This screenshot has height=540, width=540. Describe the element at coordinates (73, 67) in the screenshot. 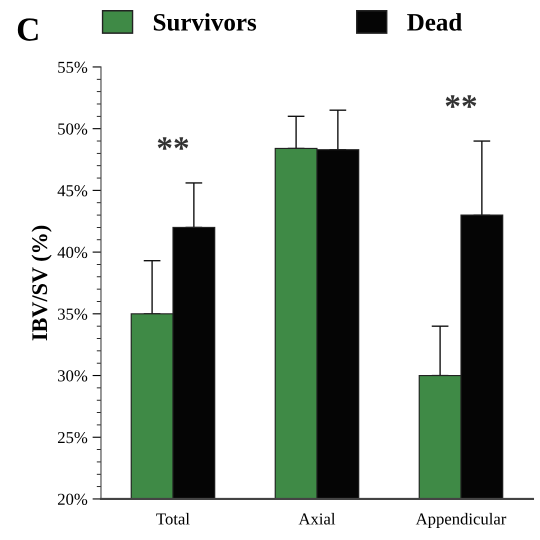

I see `y-tick-label: 55%` at that location.